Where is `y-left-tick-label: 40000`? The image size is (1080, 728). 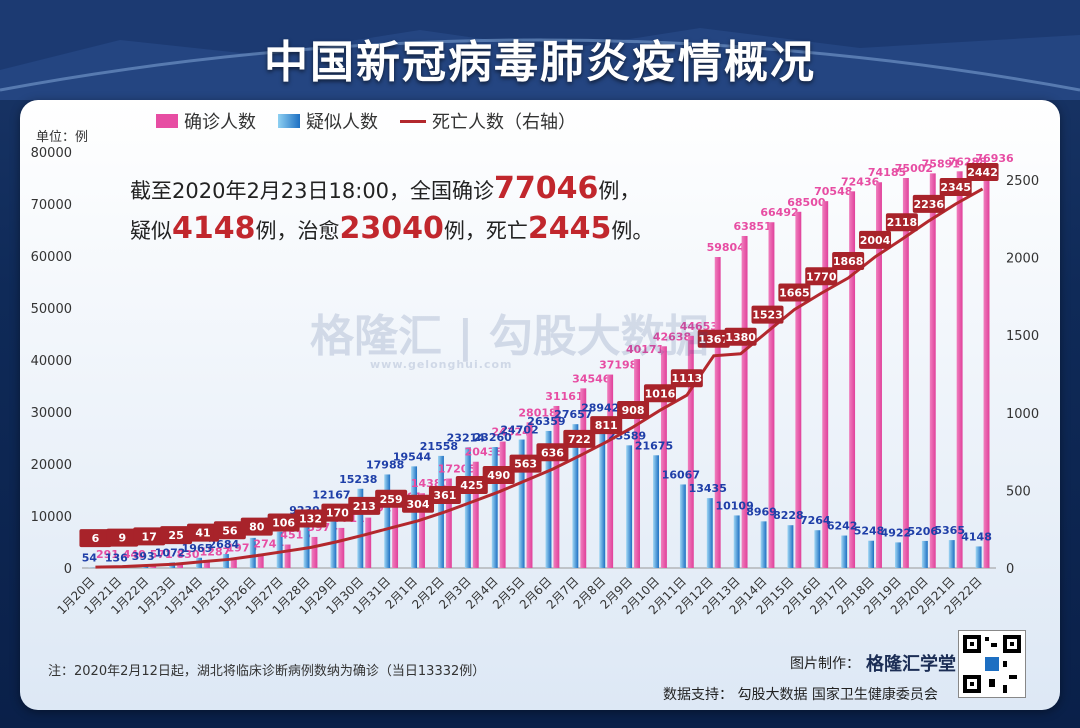
y-left-tick-label: 40000 is located at coordinates (51, 361).